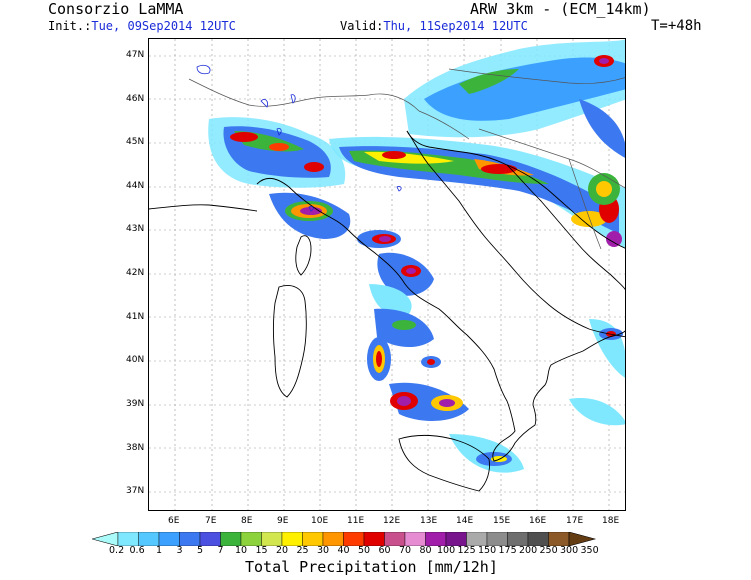 The image size is (751, 580). Describe the element at coordinates (538, 521) in the screenshot. I see `lon-label-16e: 16E` at that location.